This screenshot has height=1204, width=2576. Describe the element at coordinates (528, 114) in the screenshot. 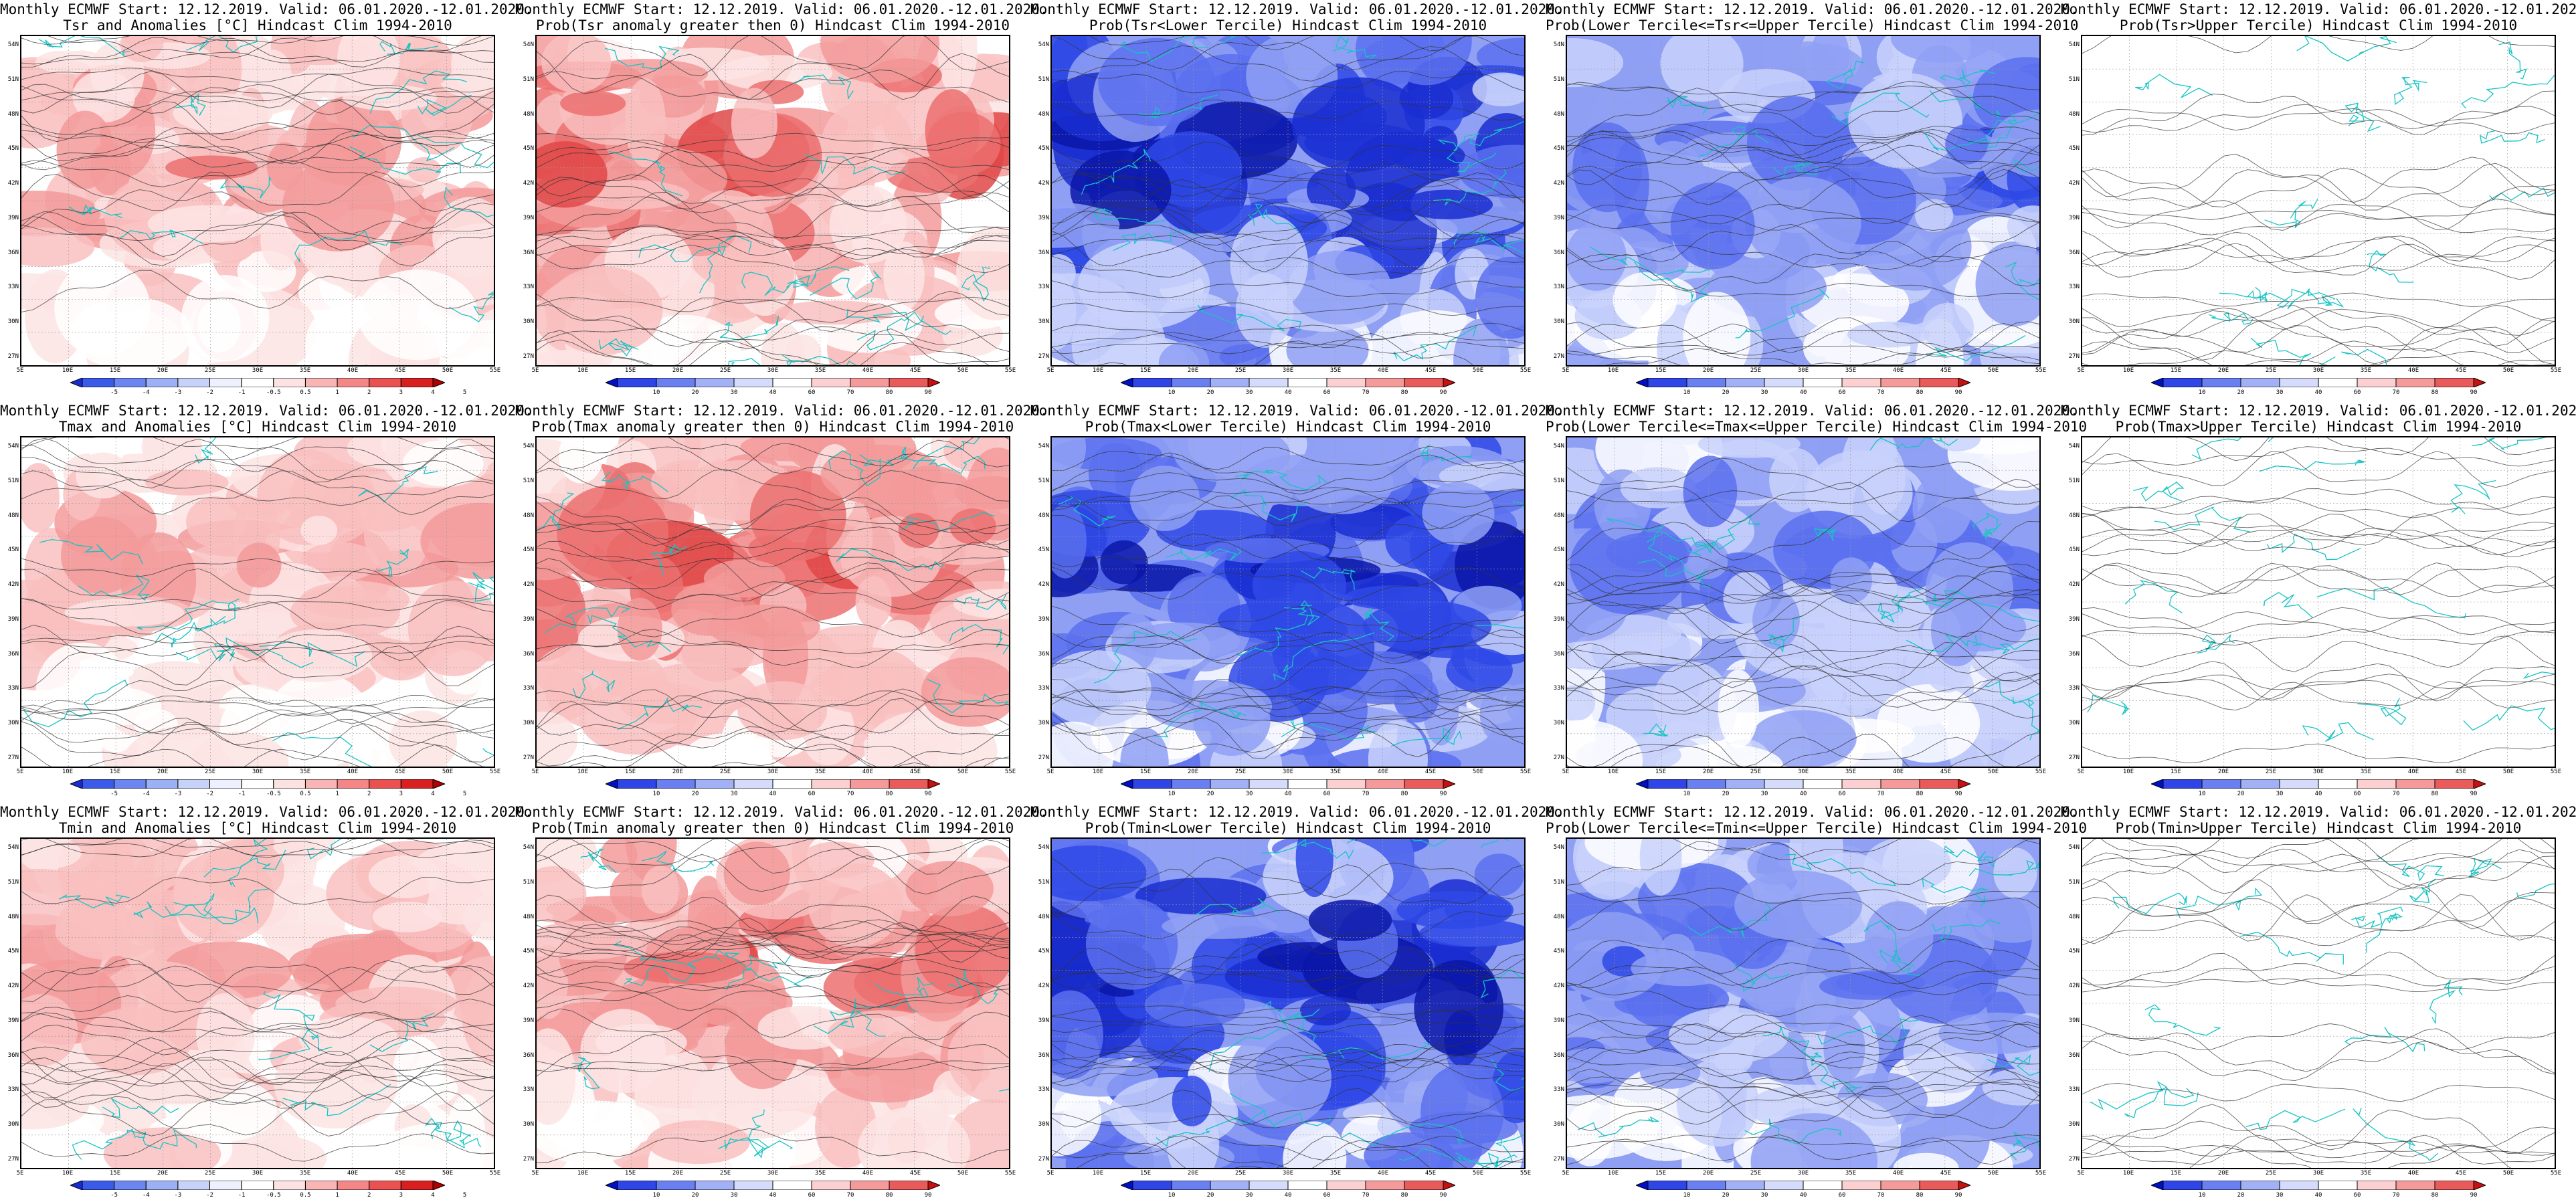

I see `lat-tick-label: 48N` at that location.